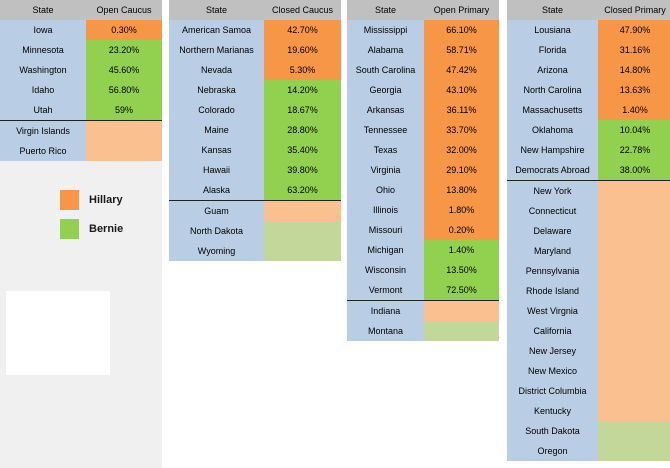 This screenshot has height=468, width=670. Describe the element at coordinates (43, 90) in the screenshot. I see `state-cell: Idaho` at that location.